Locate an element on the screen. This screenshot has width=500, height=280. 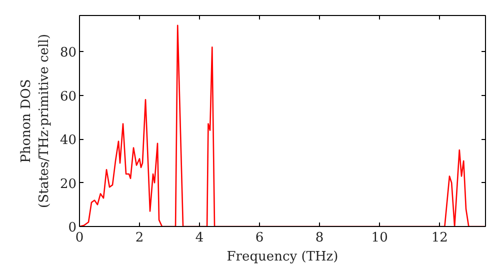
x-tick-label: 8 is located at coordinates (319, 238).